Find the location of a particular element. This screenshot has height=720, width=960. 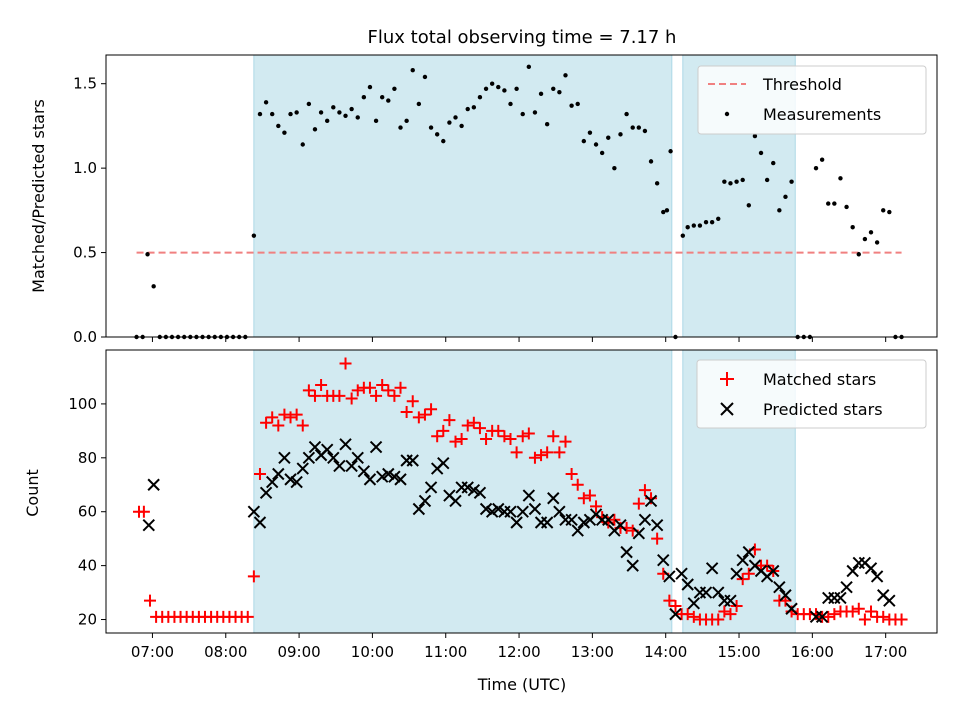

y-tick-label: 1.0 is located at coordinates (85, 168).